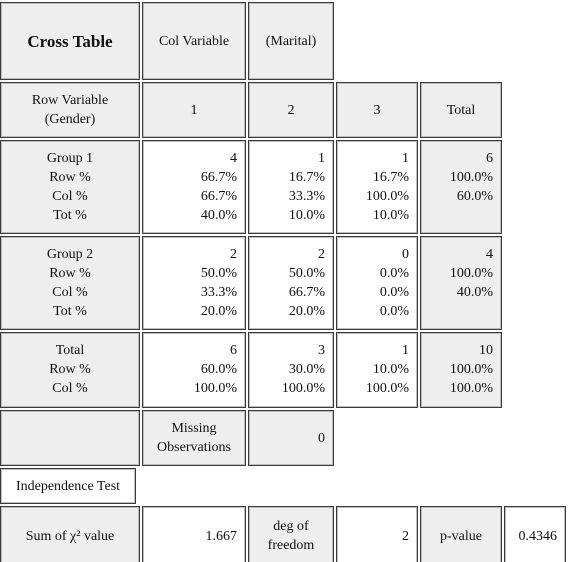  I want to click on cell-text: 0.4346, so click(538, 536).